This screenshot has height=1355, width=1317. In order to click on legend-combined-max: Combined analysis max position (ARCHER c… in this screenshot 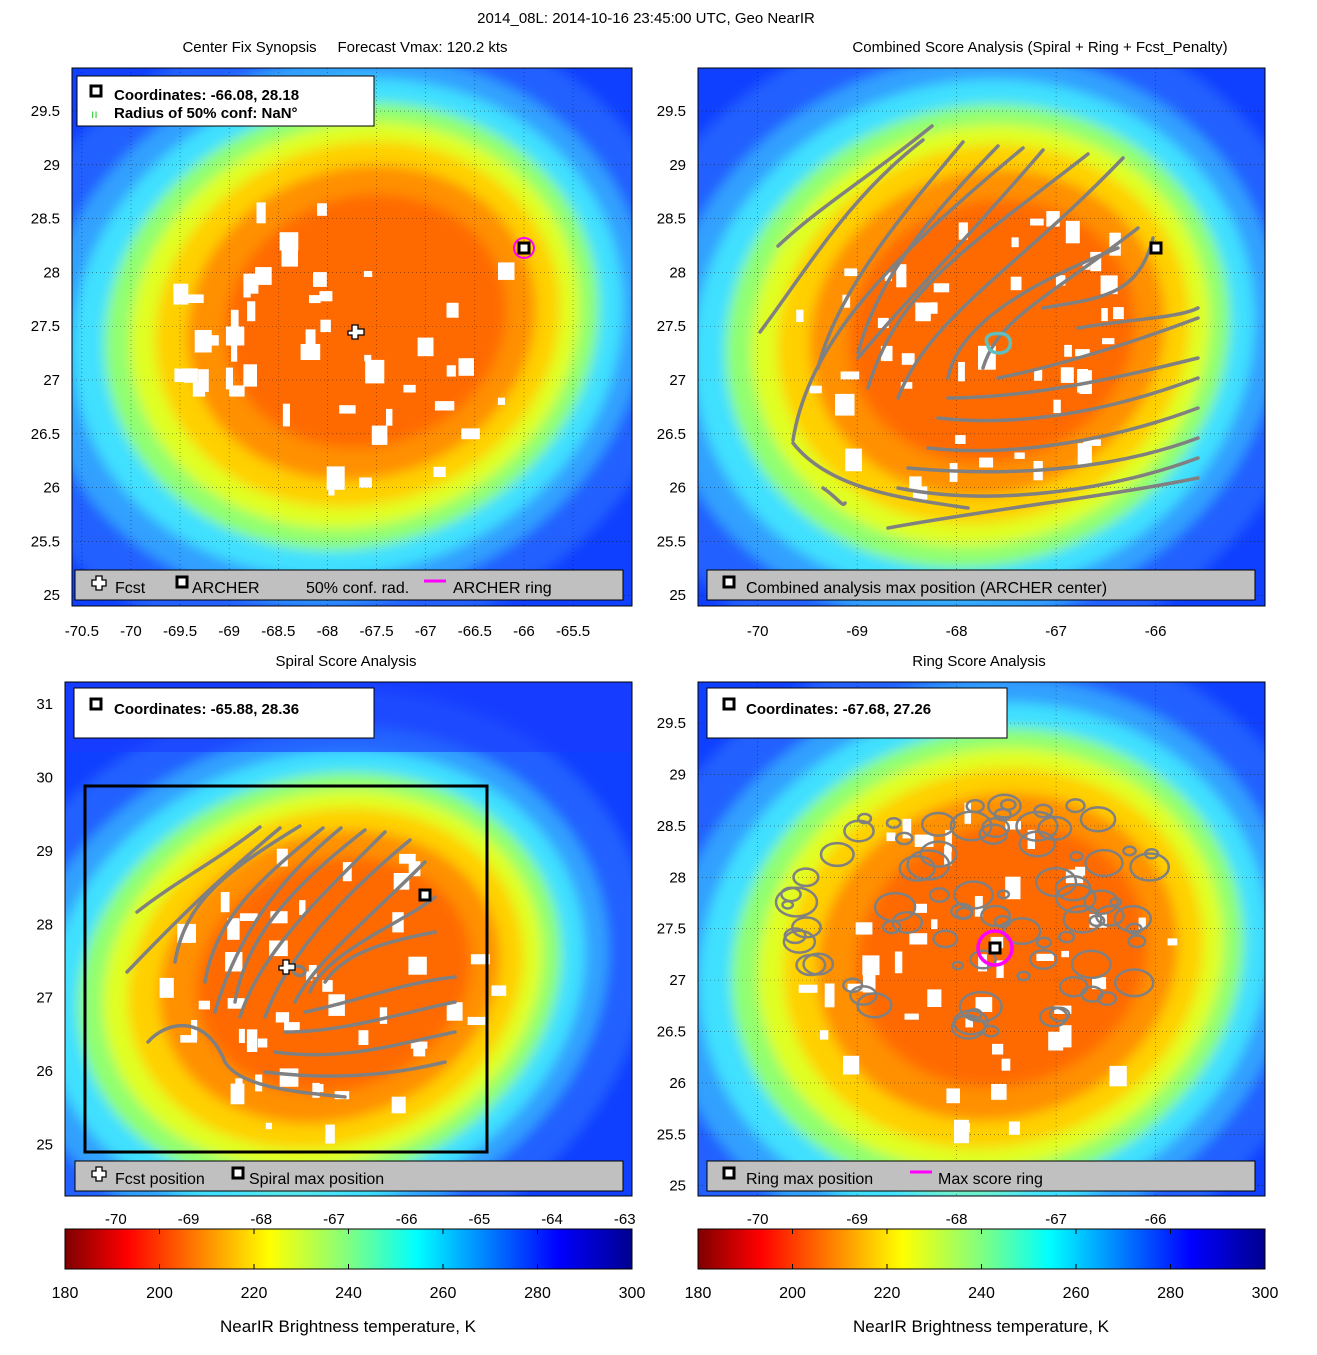, I will do `click(926, 588)`.